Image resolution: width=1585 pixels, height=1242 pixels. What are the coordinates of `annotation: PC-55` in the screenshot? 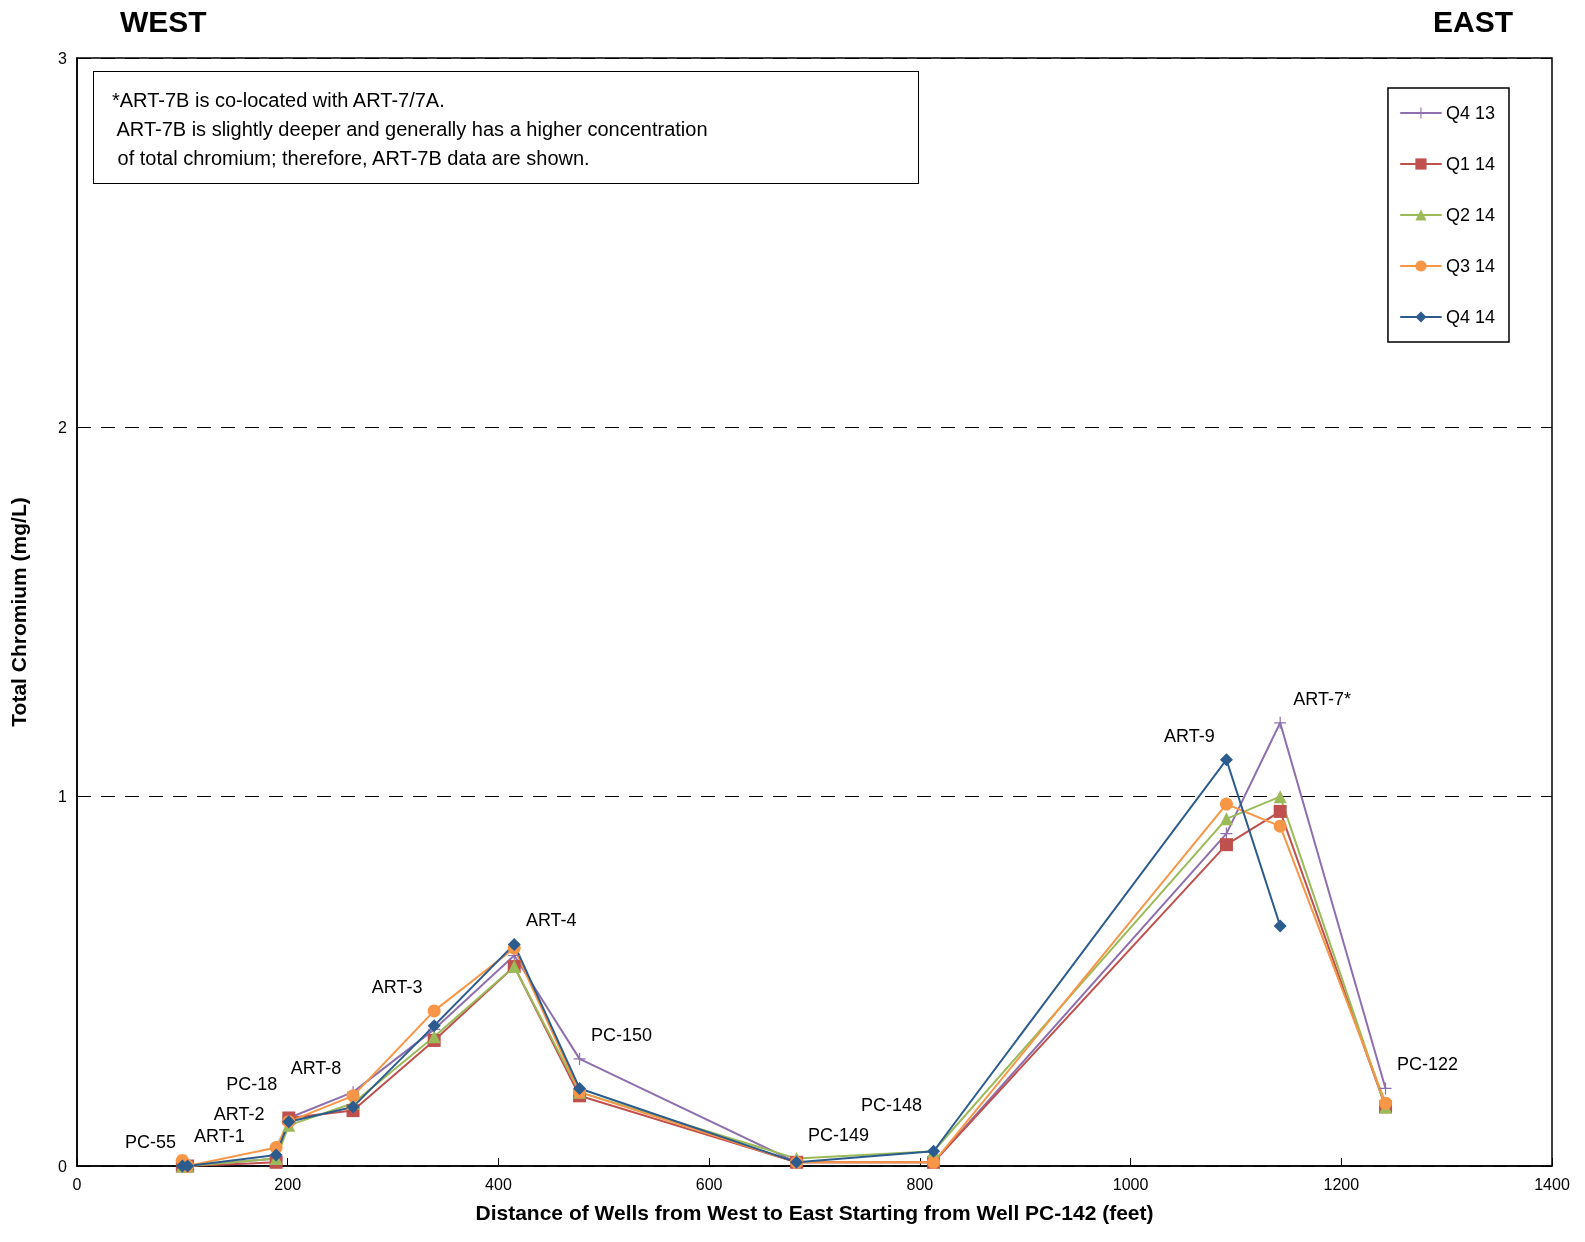 It's located at (151, 1142).